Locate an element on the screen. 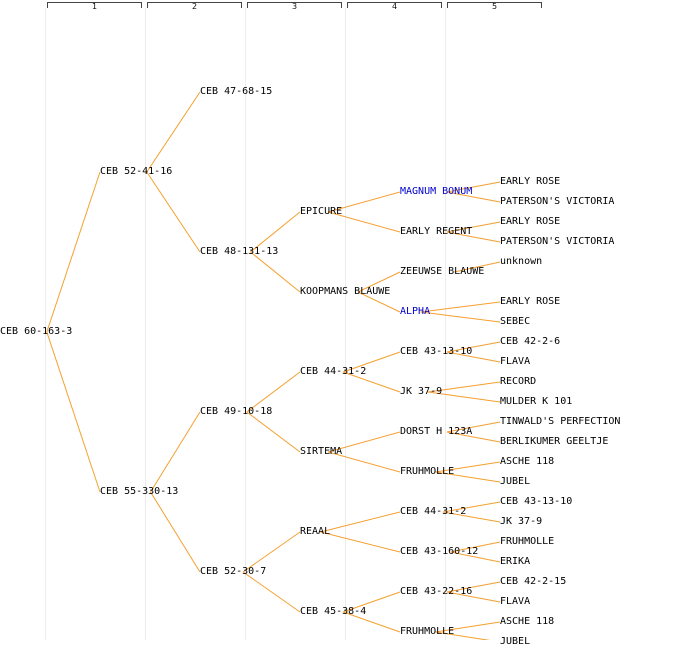 The image size is (700, 648). generation-number: 1 is located at coordinates (94, 6).